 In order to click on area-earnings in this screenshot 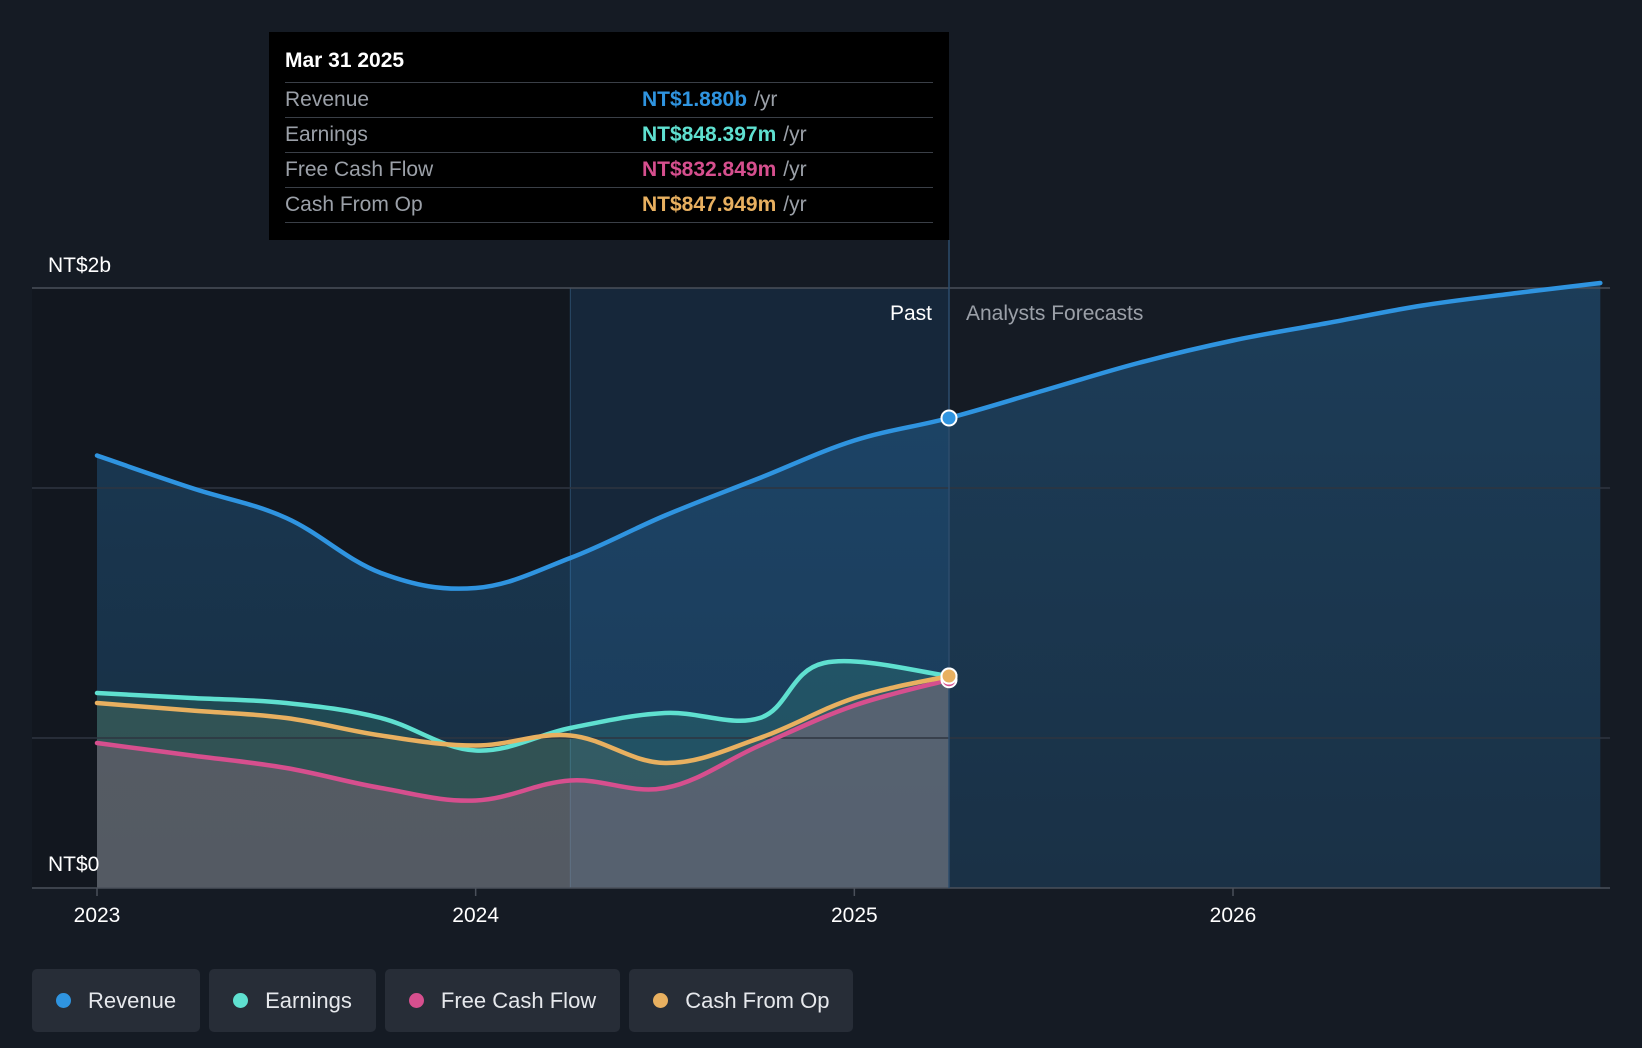, I will do `click(523, 774)`.